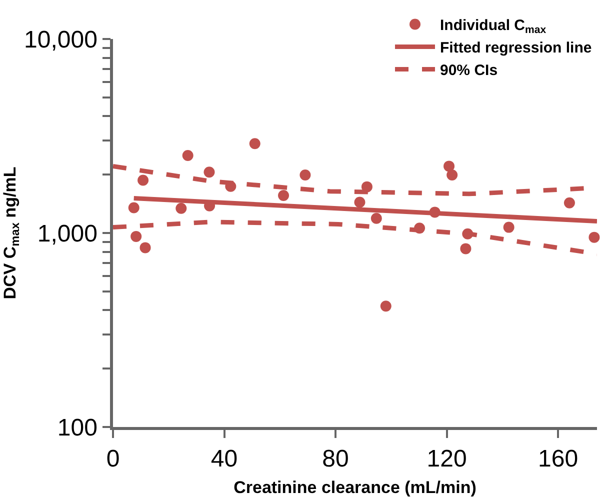  Describe the element at coordinates (469, 71) in the screenshot. I see `legend-label: 90% CIs` at that location.